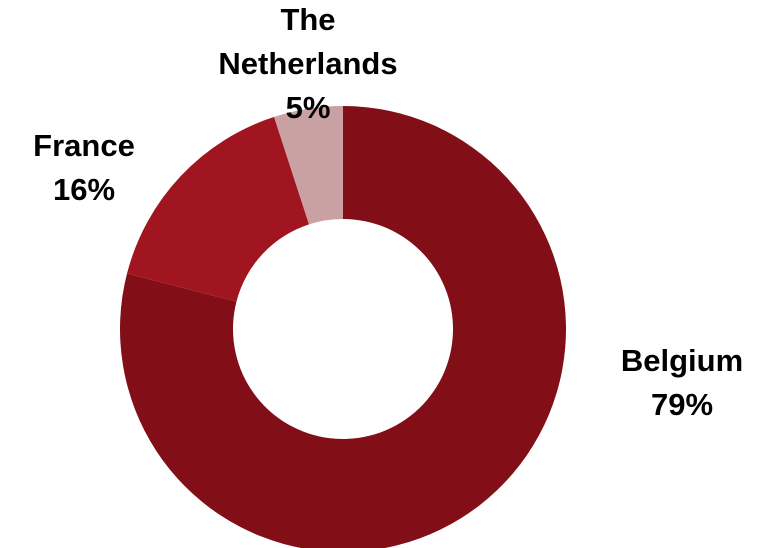 This screenshot has height=548, width=769. What do you see at coordinates (682, 360) in the screenshot?
I see `slice-name-label-belgium: Belgium` at bounding box center [682, 360].